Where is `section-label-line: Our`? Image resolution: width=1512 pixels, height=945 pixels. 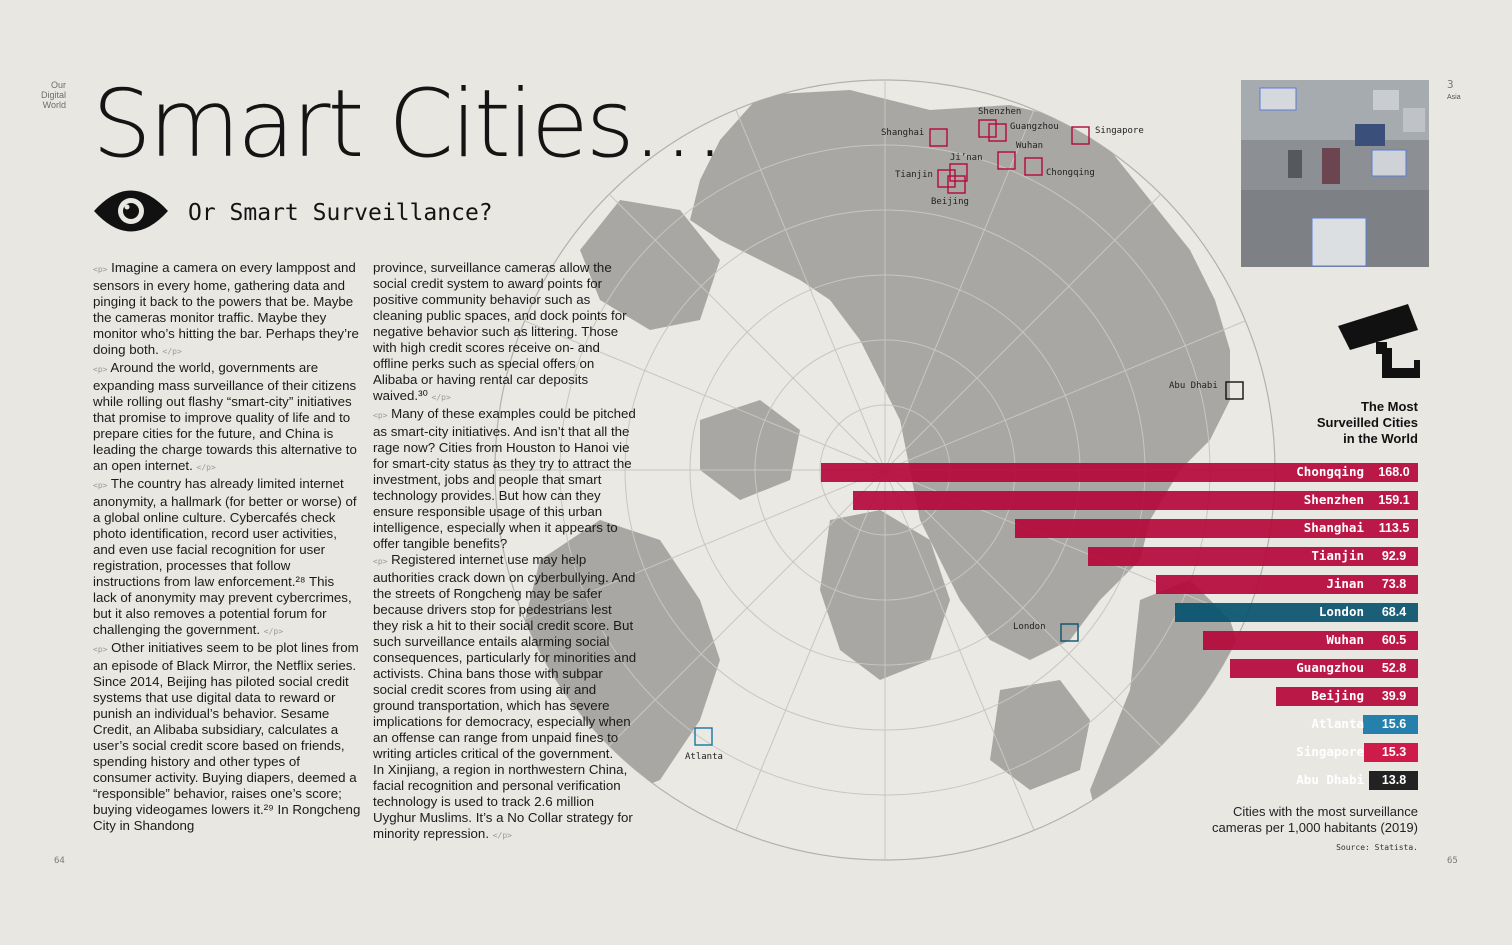
section-label-line: Our is located at coordinates (58, 85).